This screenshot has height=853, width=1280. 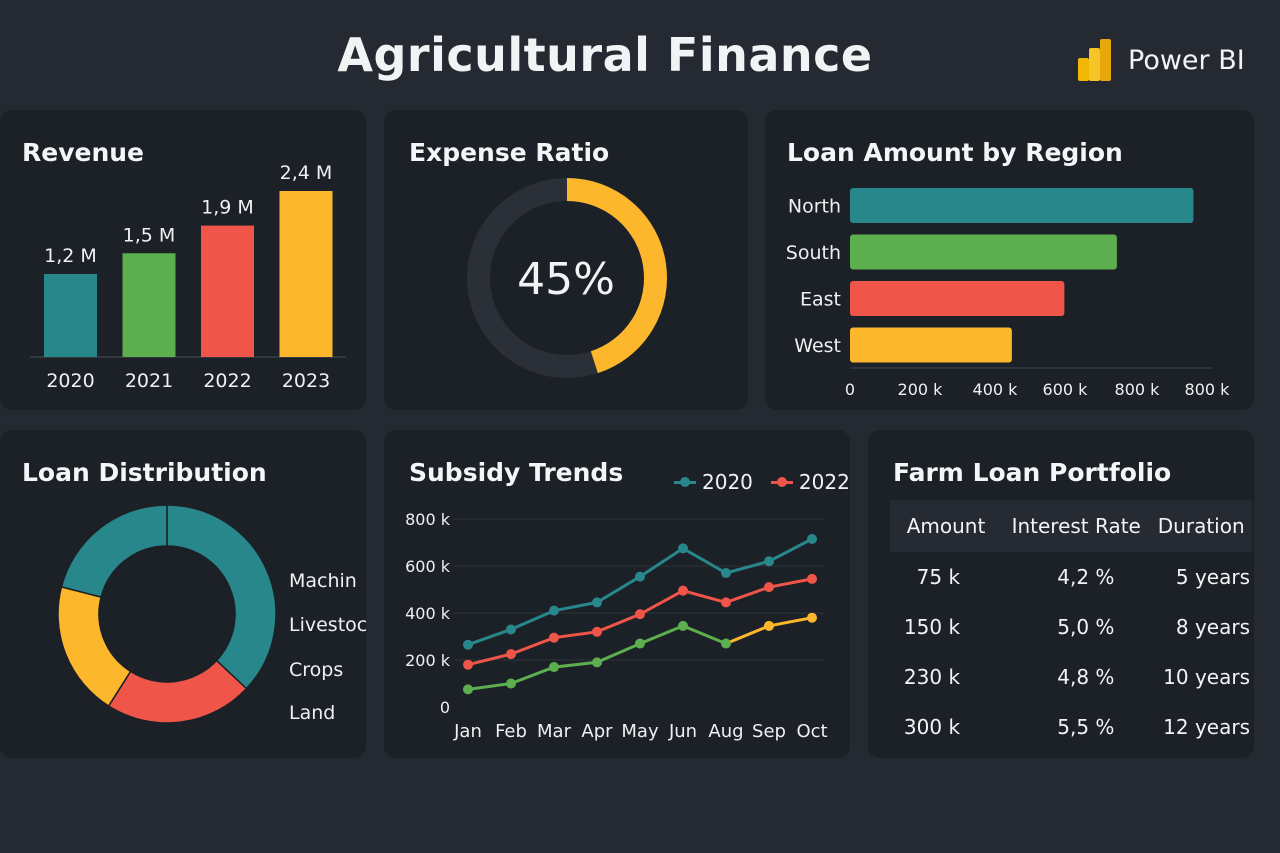 I want to click on slice-label: Livestock, so click(x=327, y=625).